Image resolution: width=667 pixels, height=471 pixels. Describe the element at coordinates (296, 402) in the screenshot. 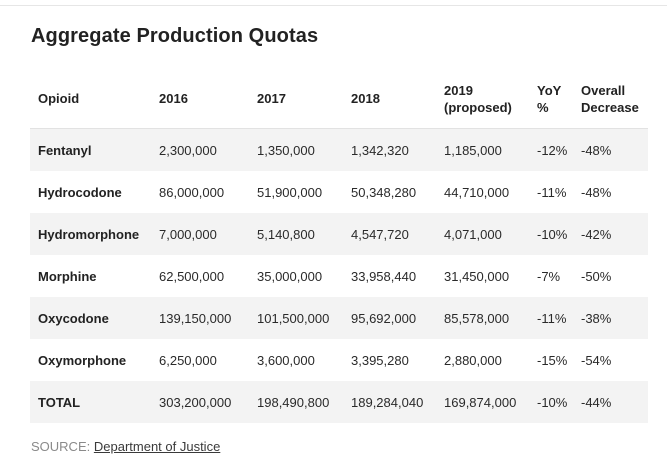

I see `cell-2017: 198,490,800` at that location.